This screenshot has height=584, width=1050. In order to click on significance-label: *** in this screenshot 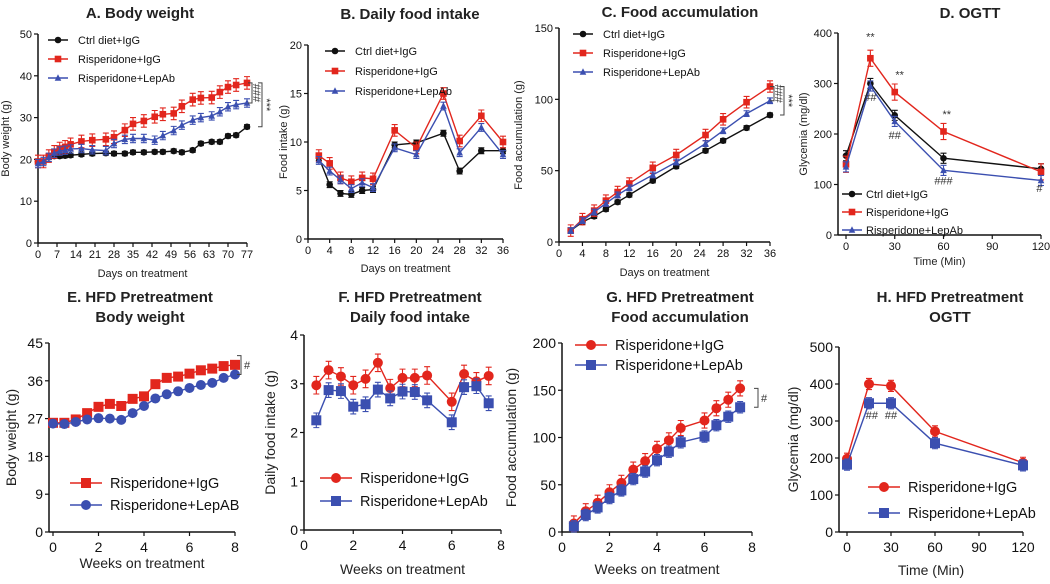, I will do `click(266, 105)`.